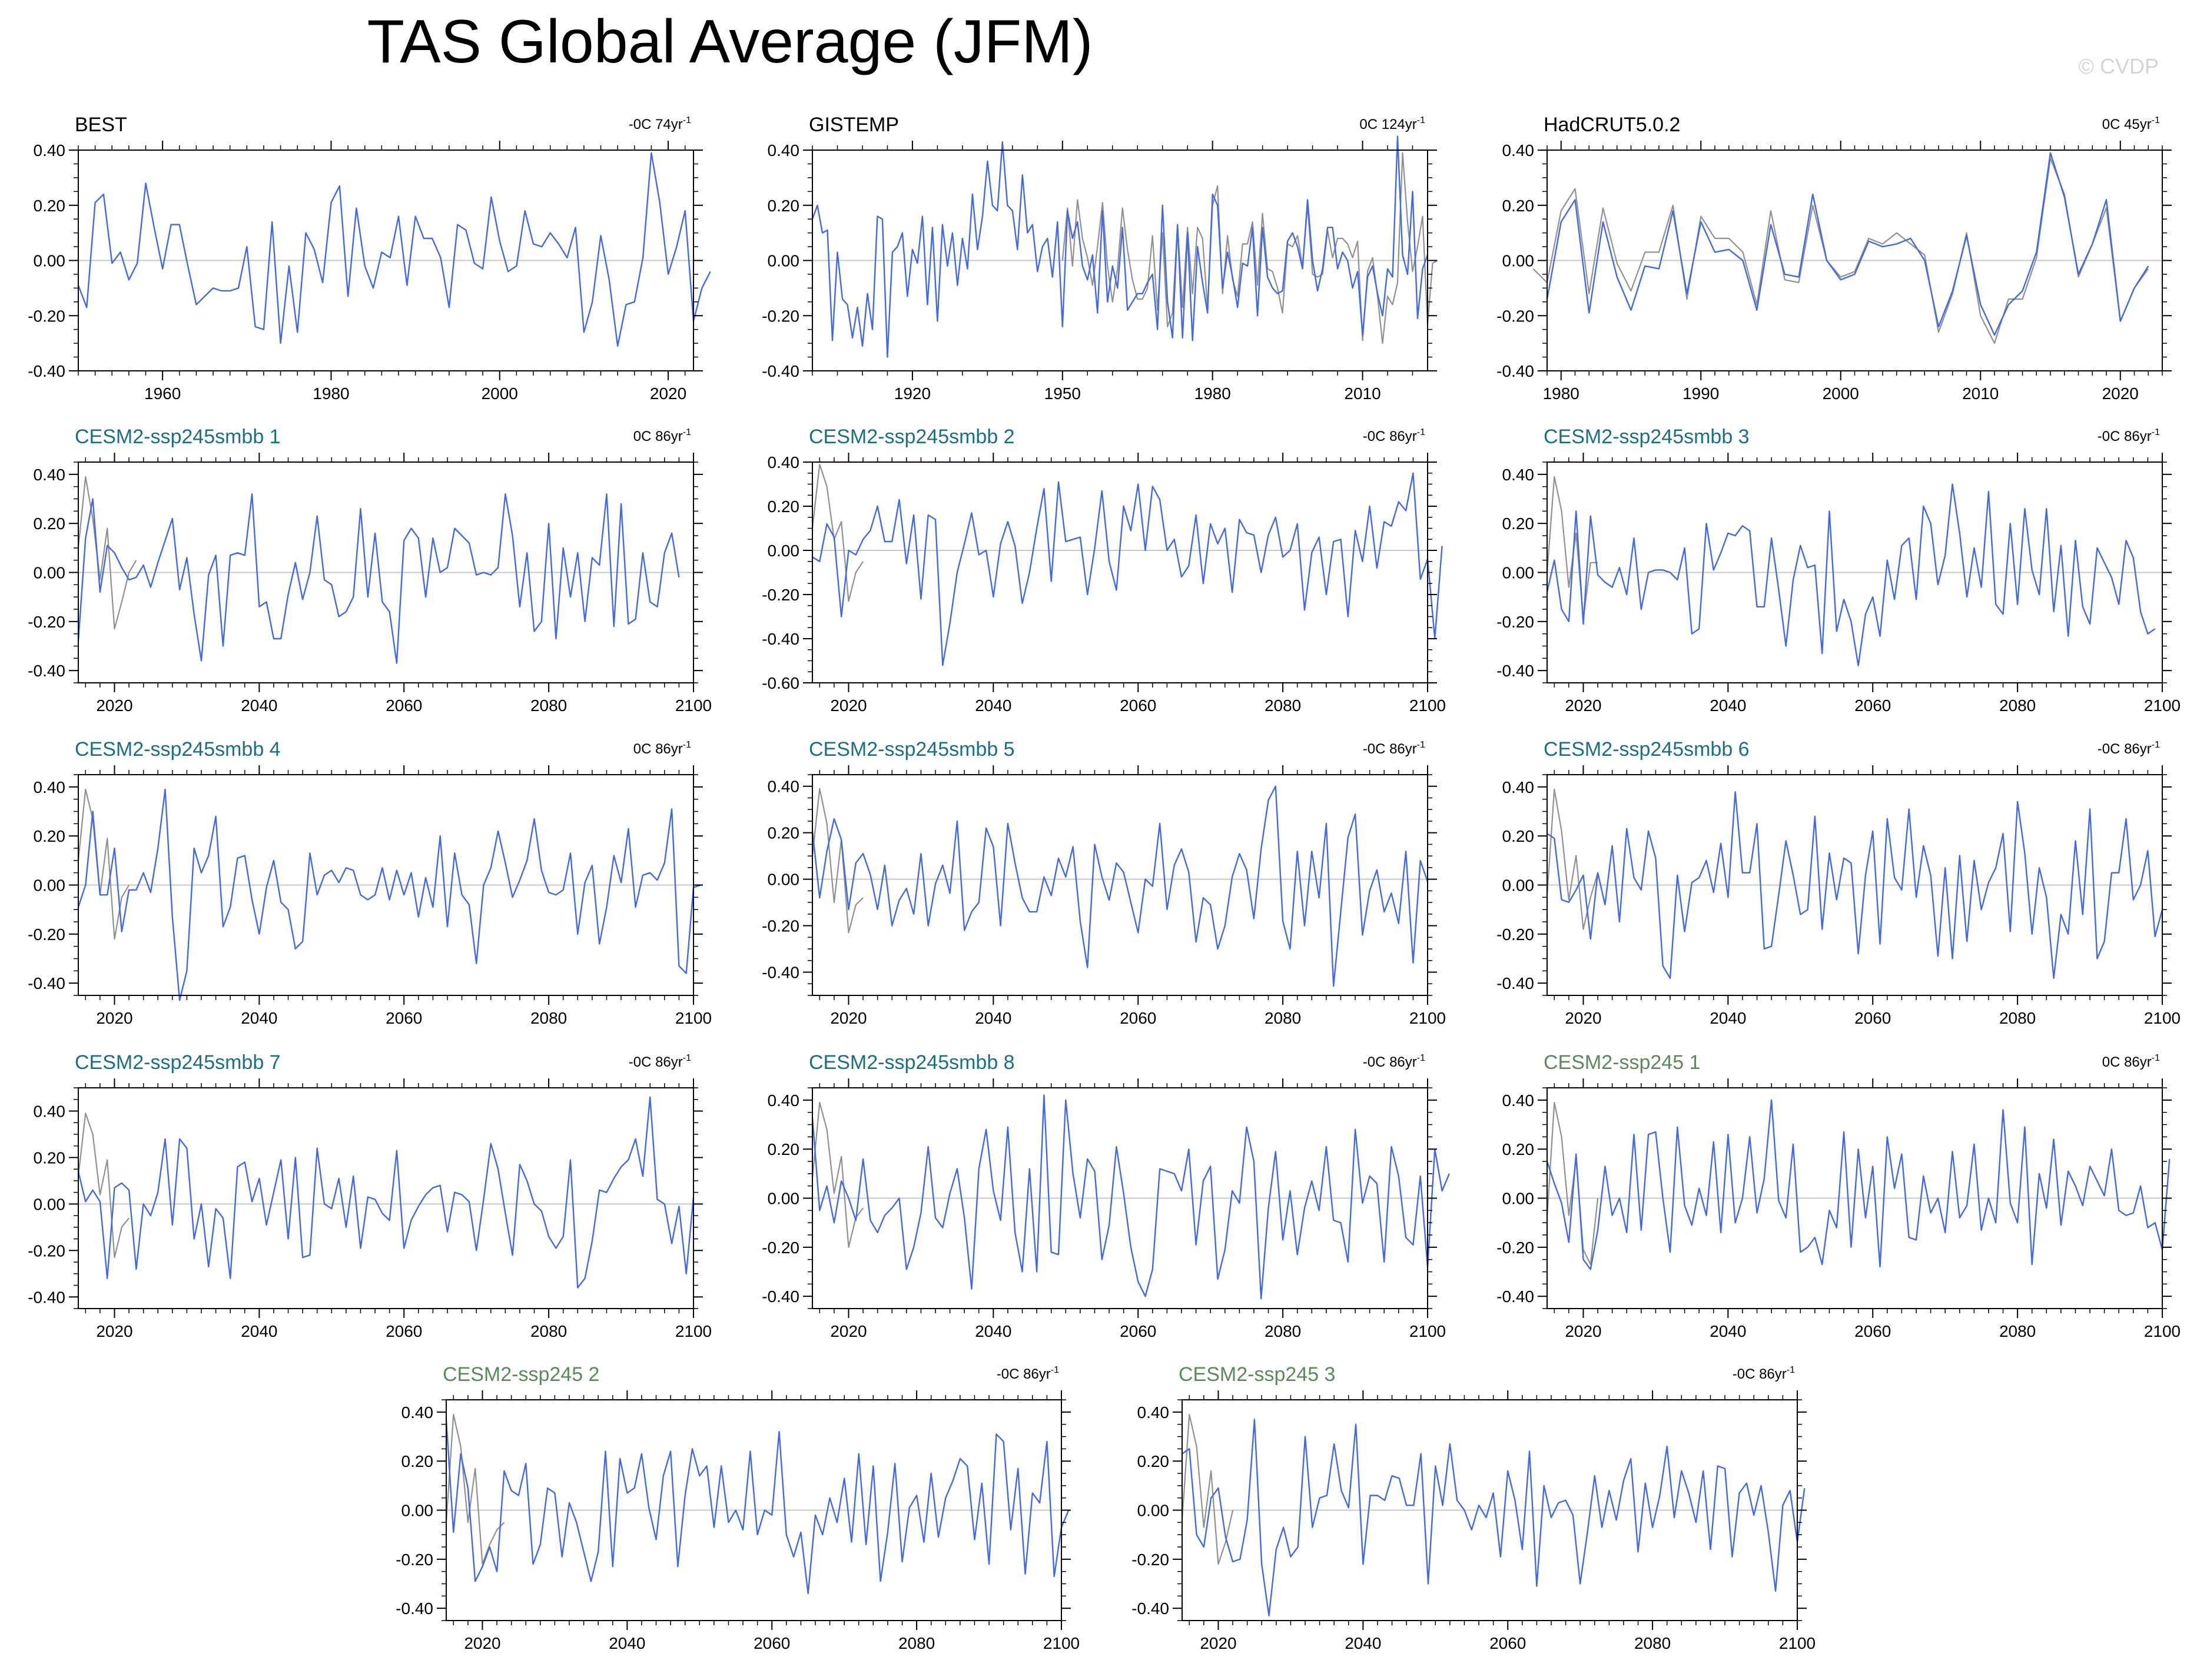 This screenshot has height=1680, width=2187. I want to click on trend-label: -0C 74yr-1, so click(660, 123).